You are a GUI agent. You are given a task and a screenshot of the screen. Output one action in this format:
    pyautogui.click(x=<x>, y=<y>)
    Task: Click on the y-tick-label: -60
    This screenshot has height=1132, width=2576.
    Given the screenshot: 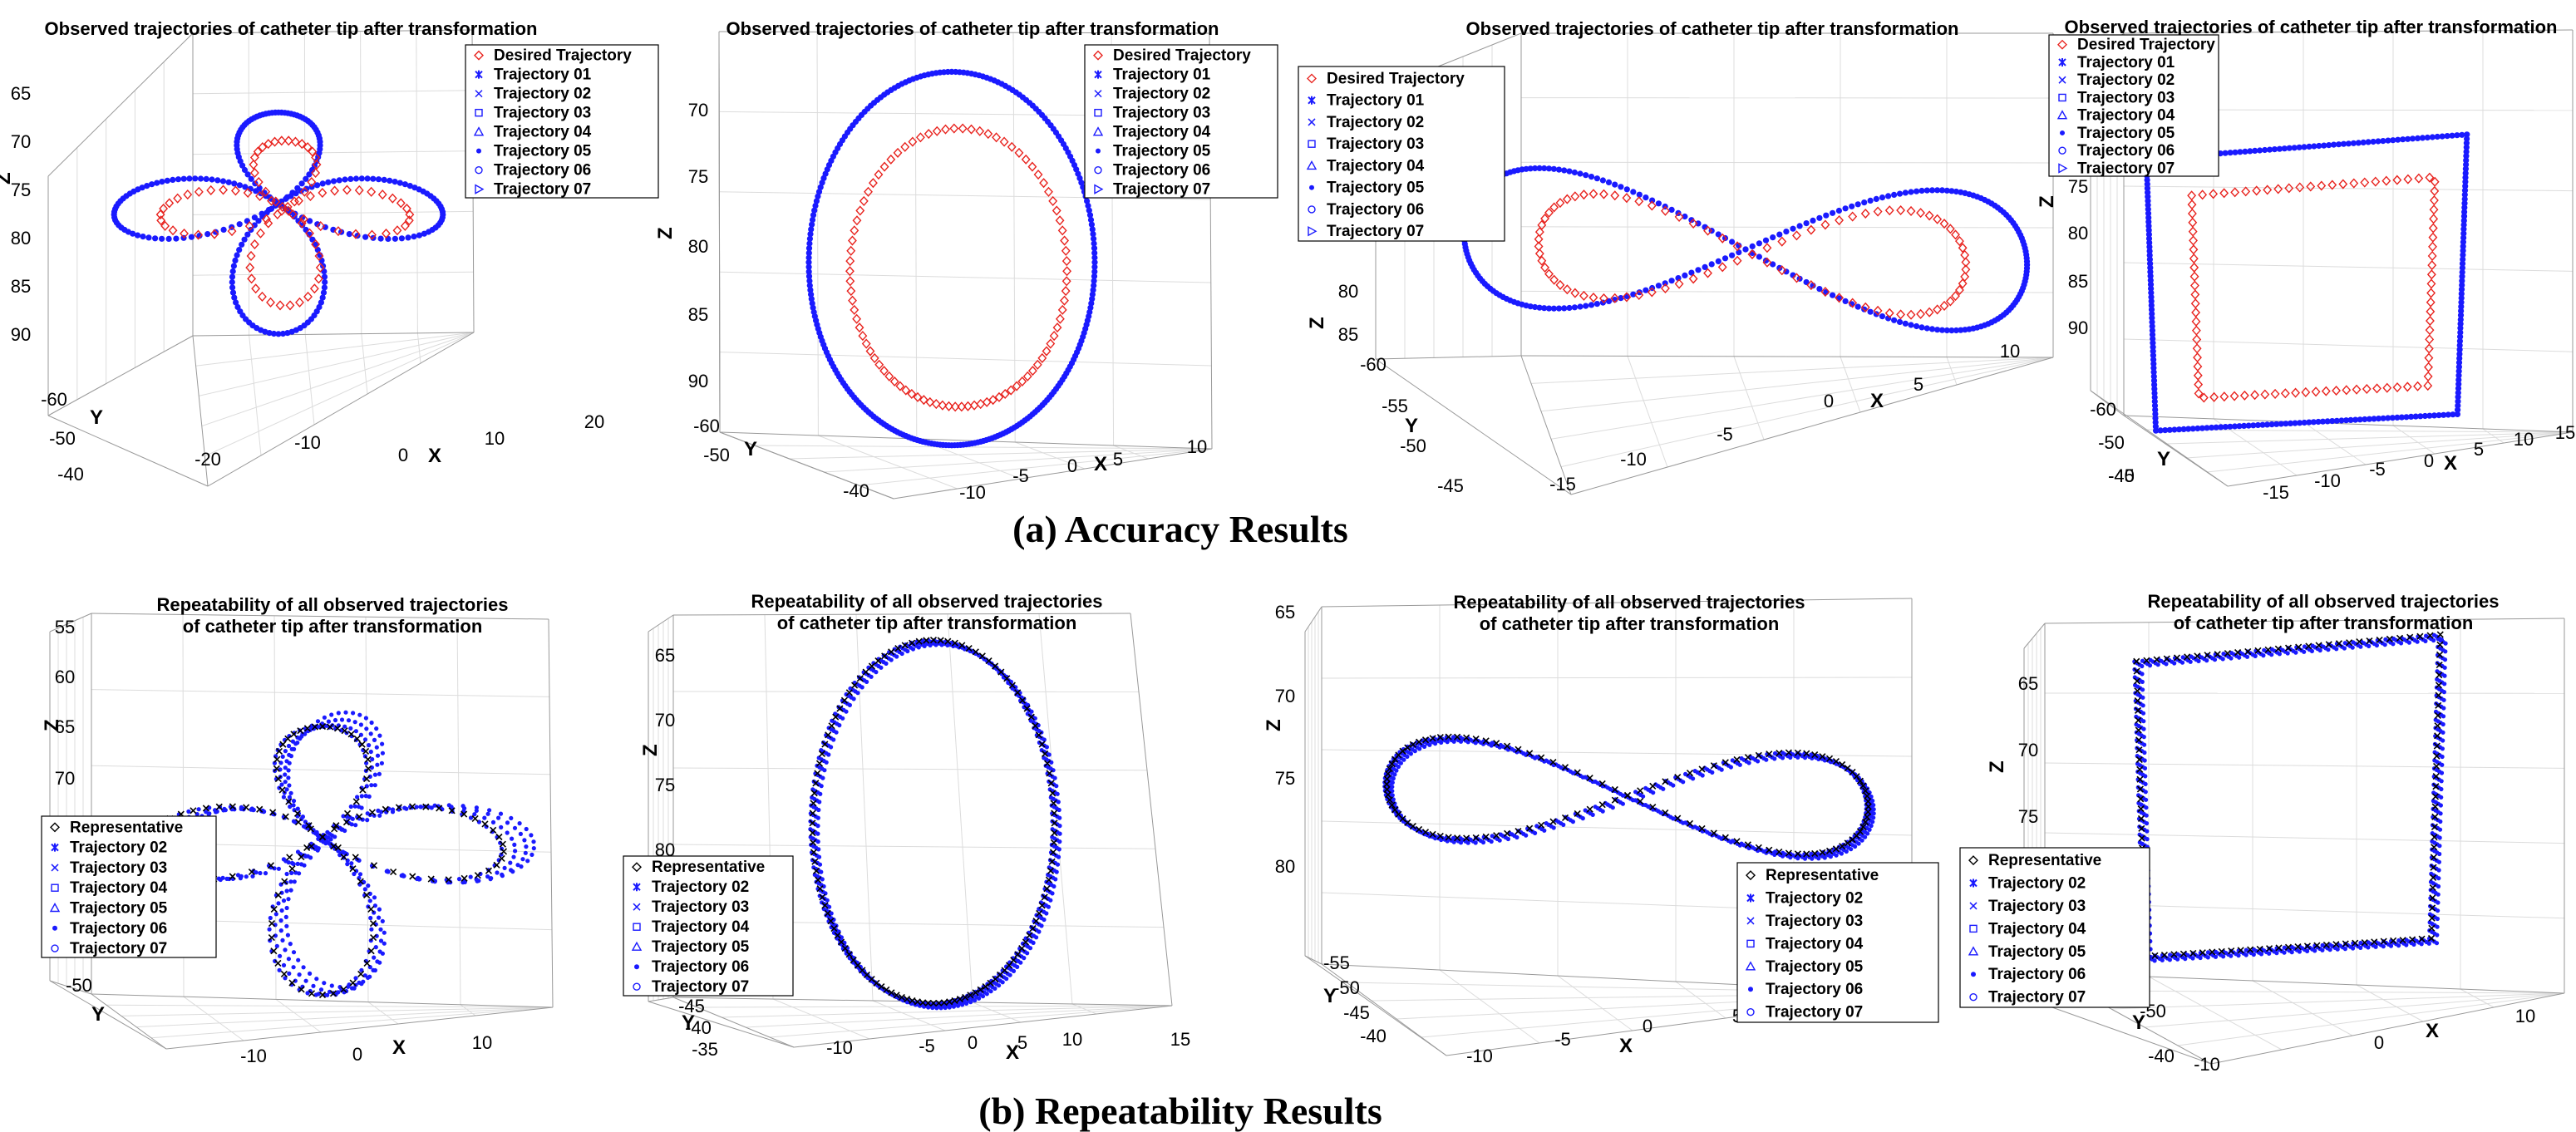 What is the action you would take?
    pyautogui.click(x=706, y=426)
    